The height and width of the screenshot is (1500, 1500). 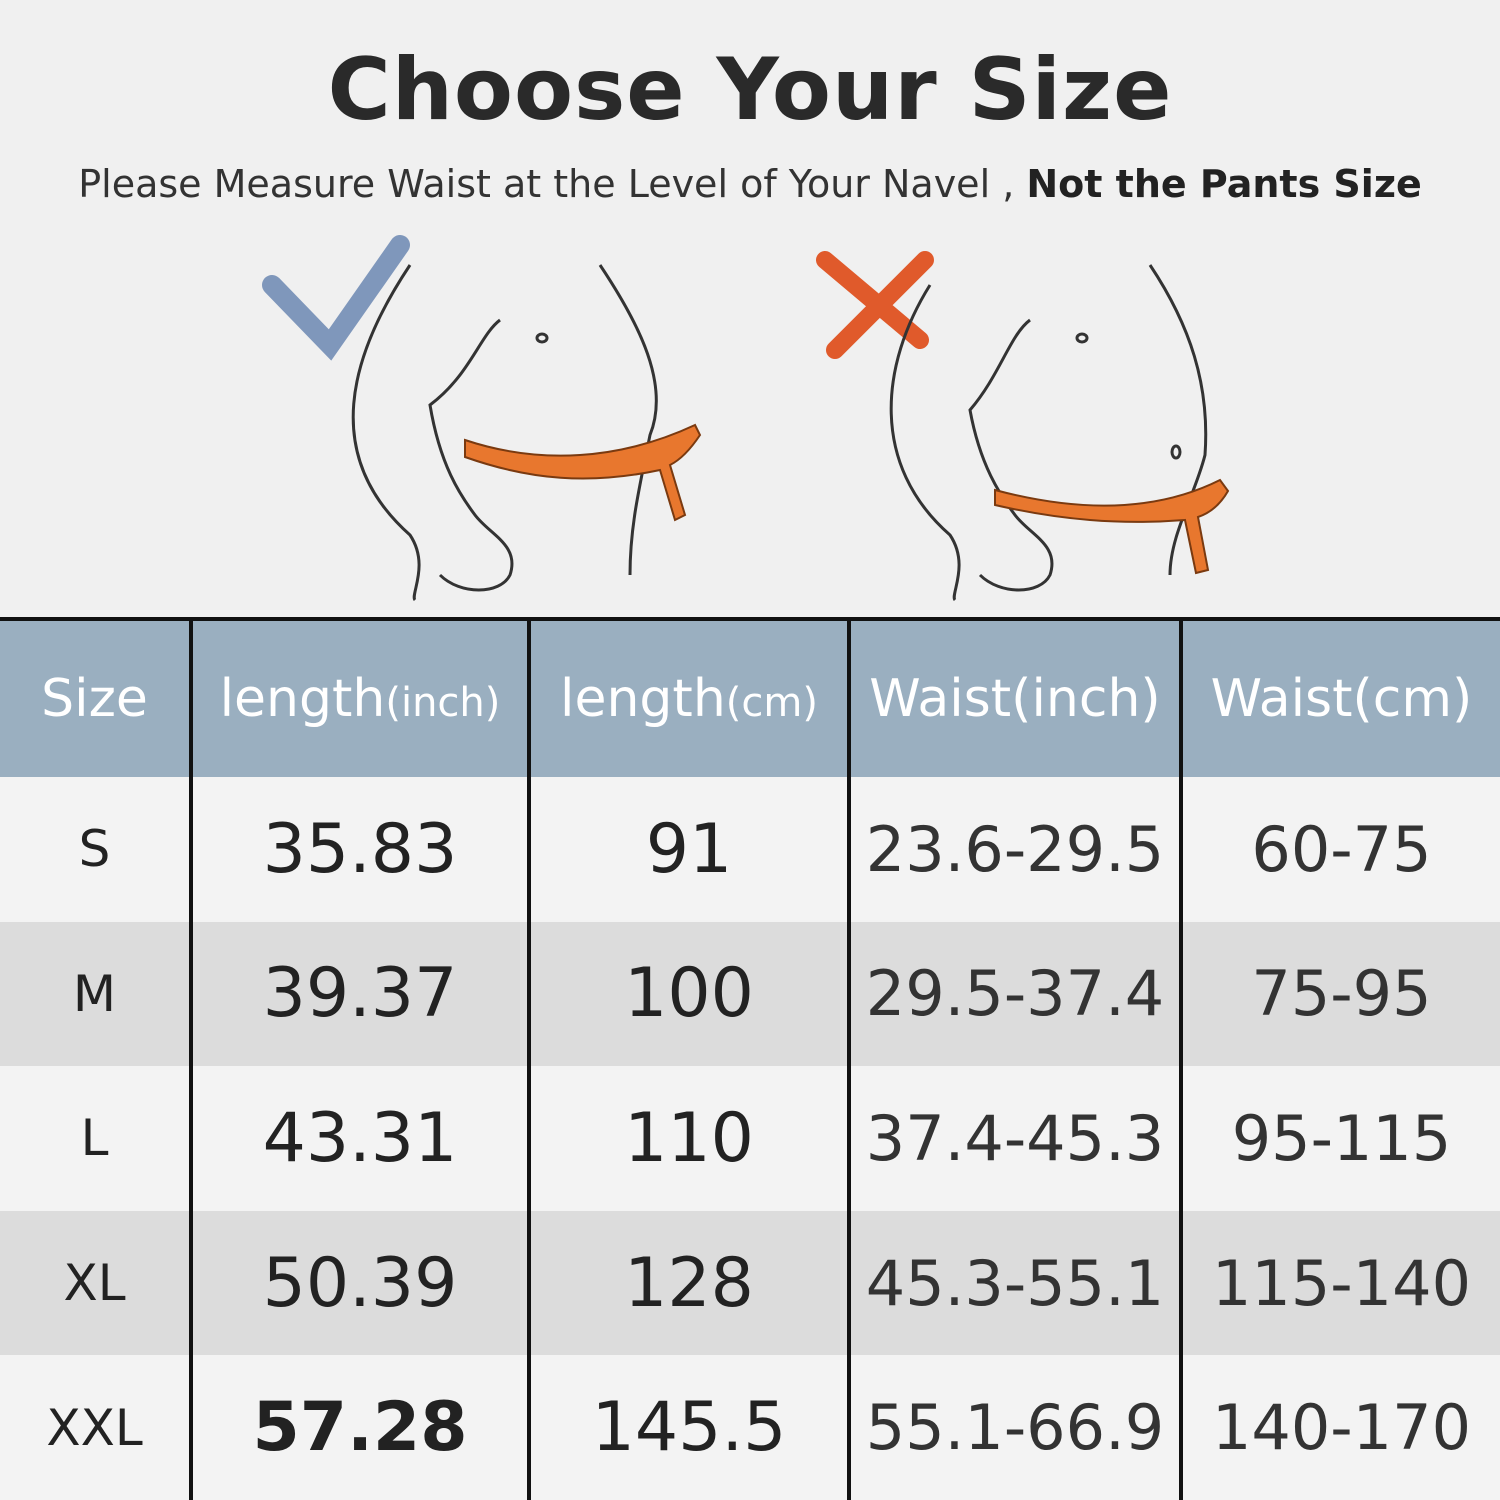 What do you see at coordinates (1339, 698) in the screenshot?
I see `header-waist-cm: Waist(cm)` at bounding box center [1339, 698].